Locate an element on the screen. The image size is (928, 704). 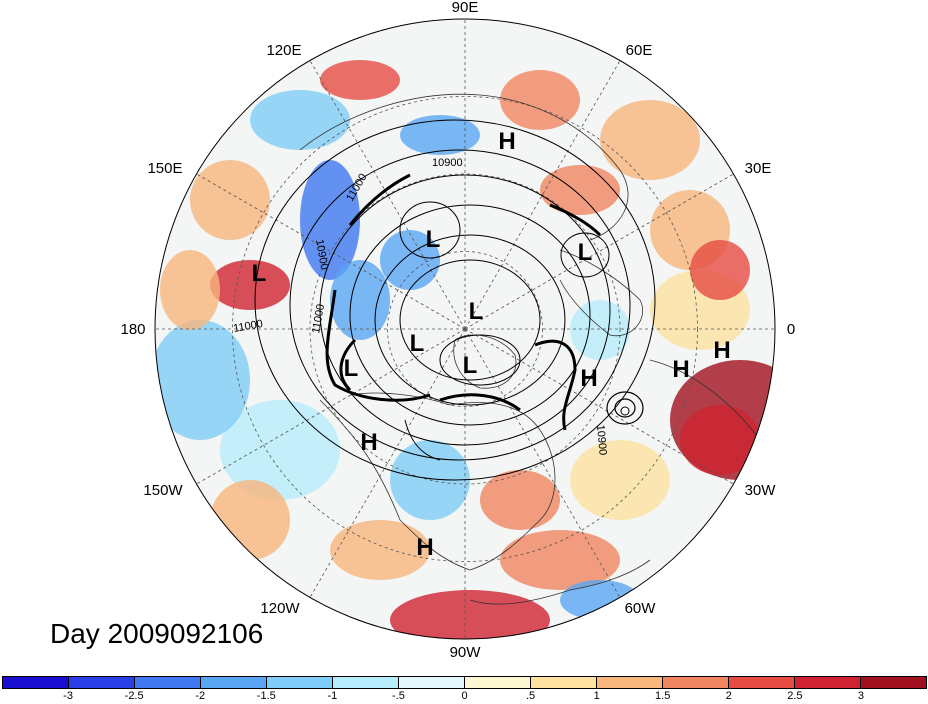
colorbar is located at coordinates (464, 682).